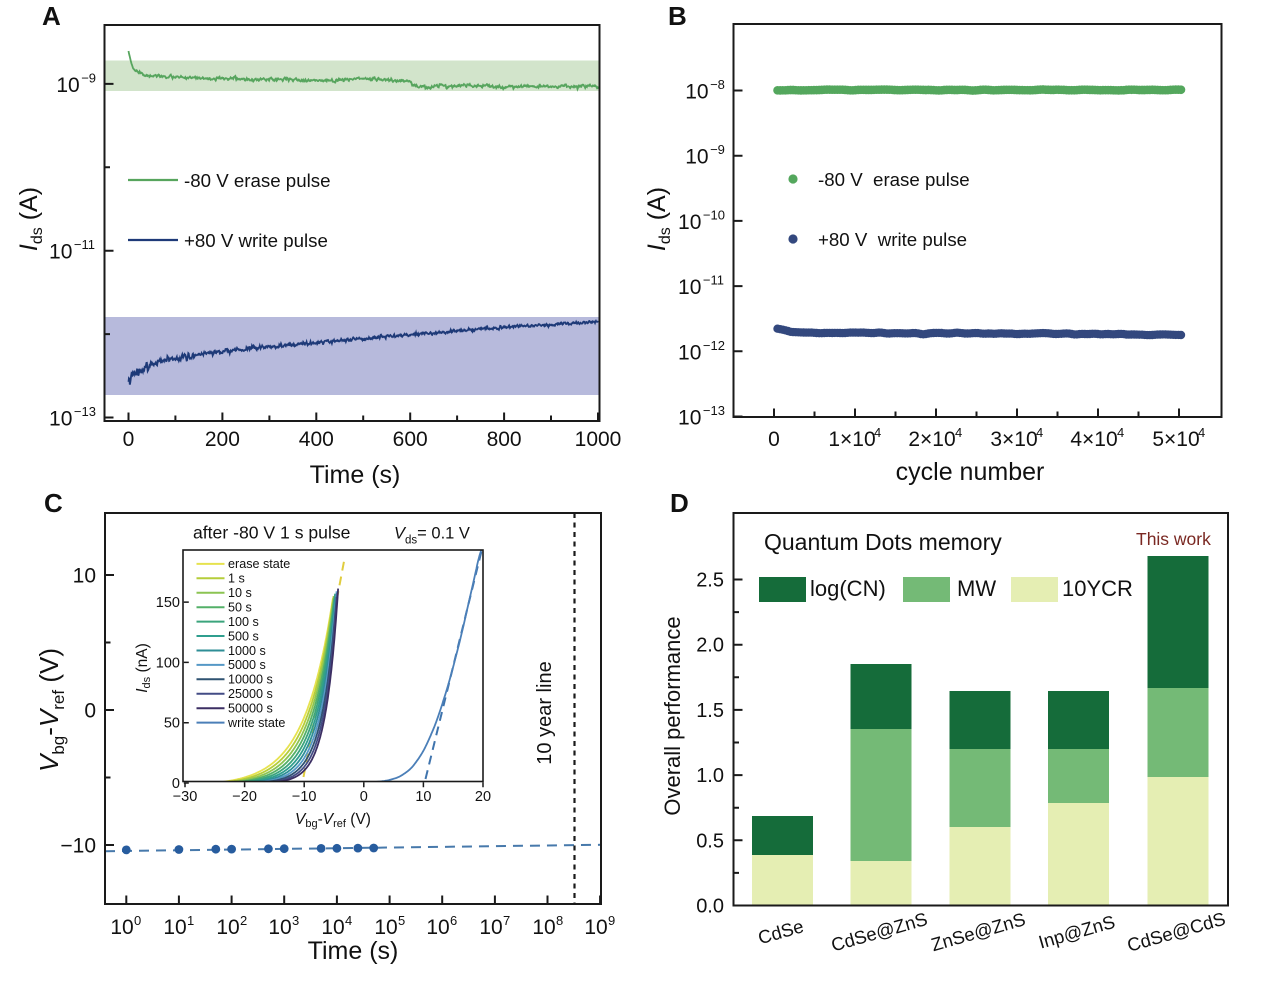 This screenshot has height=987, width=1270. I want to click on svg-text: 1.0, so click(710, 776).